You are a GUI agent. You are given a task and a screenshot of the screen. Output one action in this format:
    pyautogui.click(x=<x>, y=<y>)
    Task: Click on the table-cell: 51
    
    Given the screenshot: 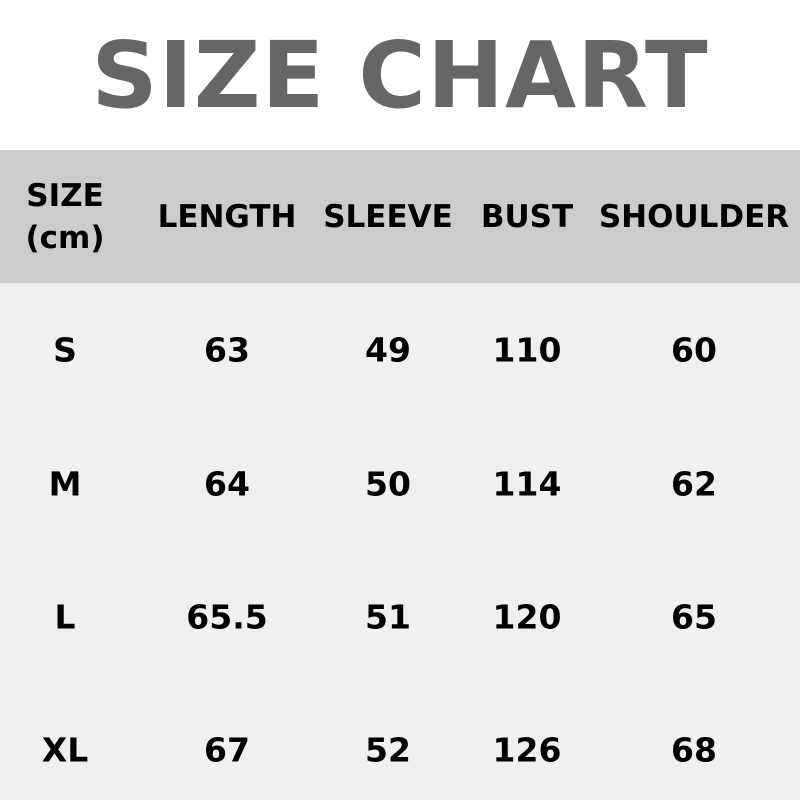 What is the action you would take?
    pyautogui.click(x=388, y=617)
    